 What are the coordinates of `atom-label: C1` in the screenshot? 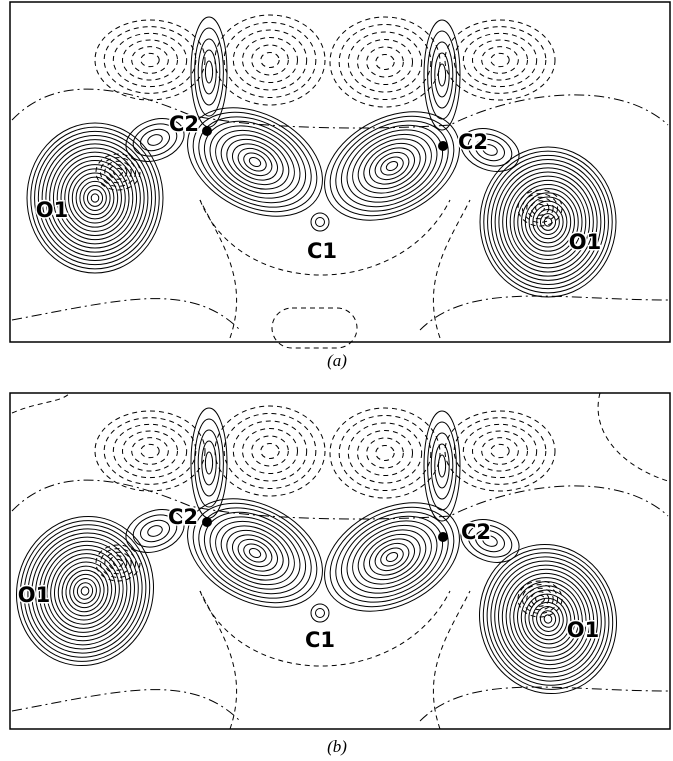 It's located at (322, 251).